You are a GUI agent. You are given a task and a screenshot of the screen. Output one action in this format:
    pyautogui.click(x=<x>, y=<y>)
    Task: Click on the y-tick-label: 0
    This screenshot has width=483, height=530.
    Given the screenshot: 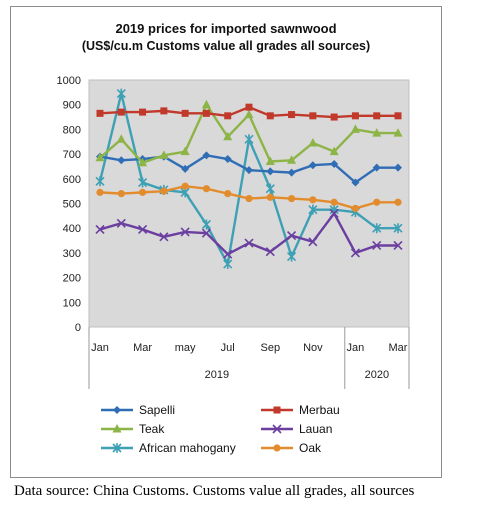 What is the action you would take?
    pyautogui.click(x=78, y=328)
    